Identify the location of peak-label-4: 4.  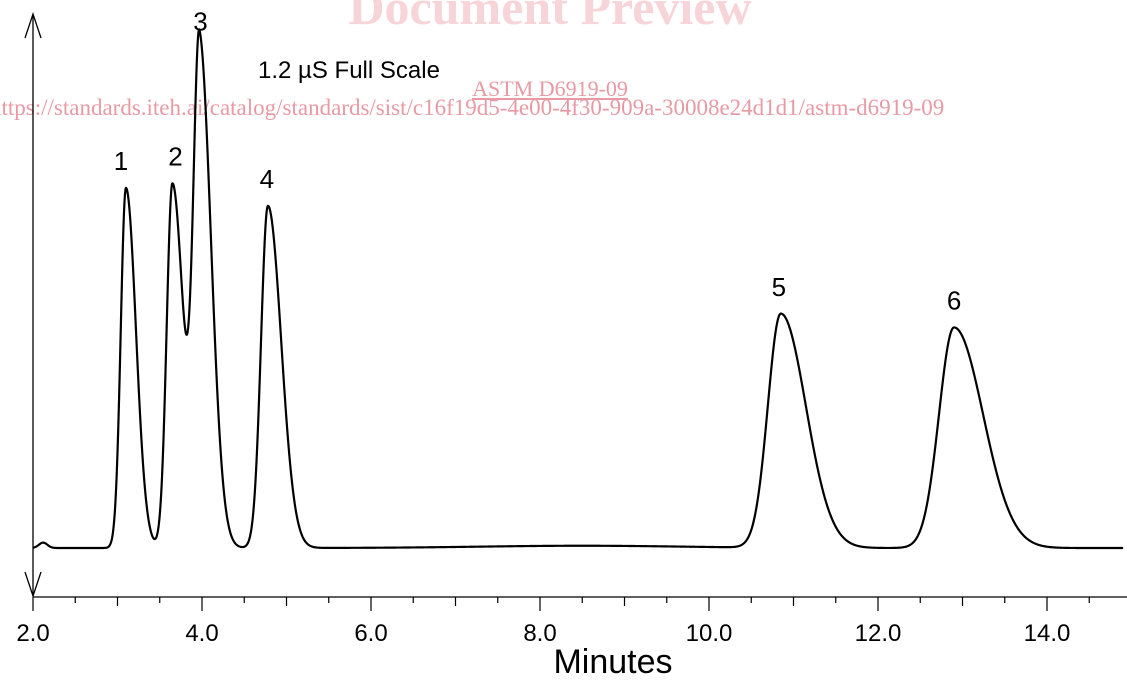
(267, 179).